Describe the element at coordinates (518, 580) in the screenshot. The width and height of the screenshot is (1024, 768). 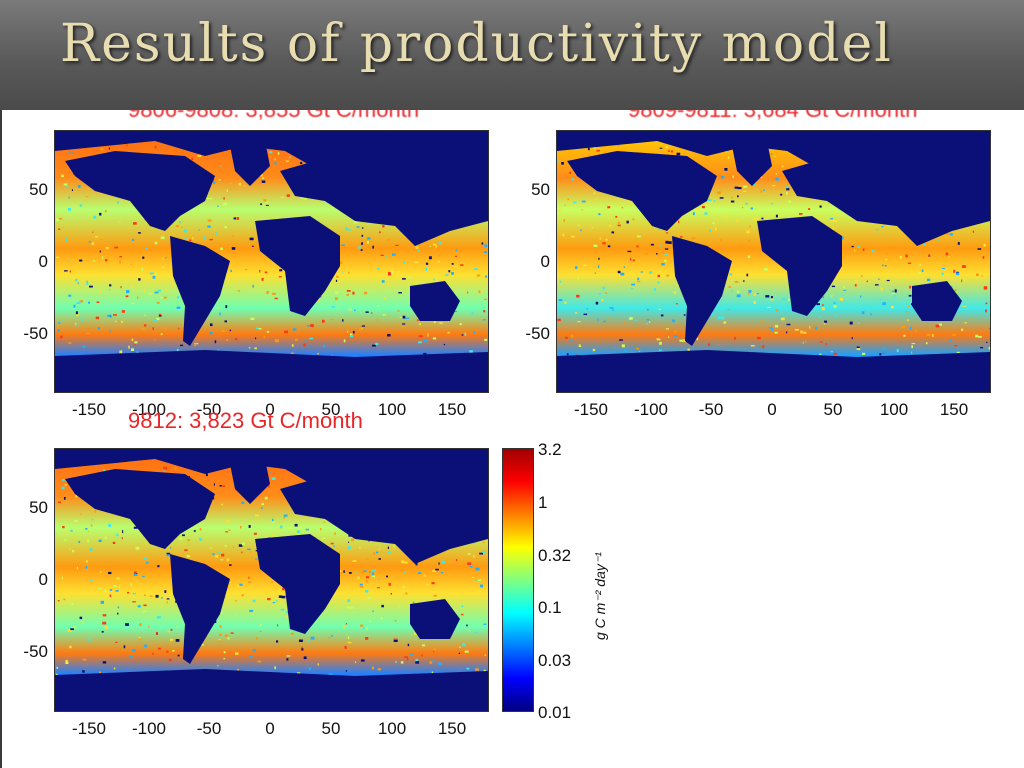
I see `colorbar` at that location.